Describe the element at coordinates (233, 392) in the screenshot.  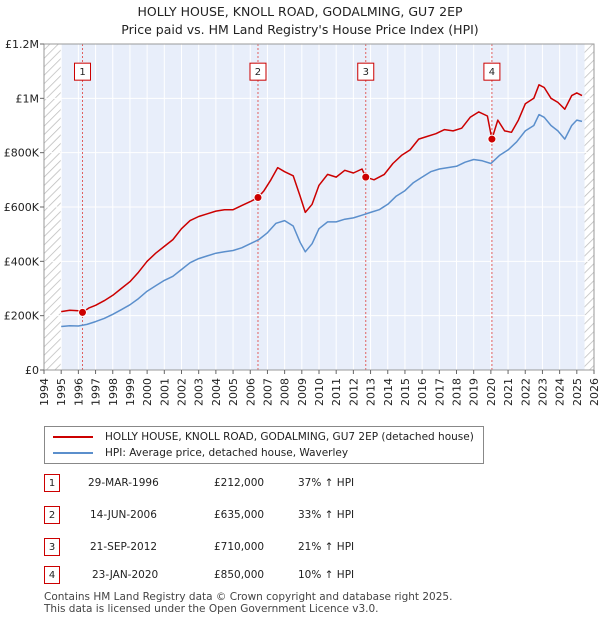
I see `x-tick-label: 2005` at that location.